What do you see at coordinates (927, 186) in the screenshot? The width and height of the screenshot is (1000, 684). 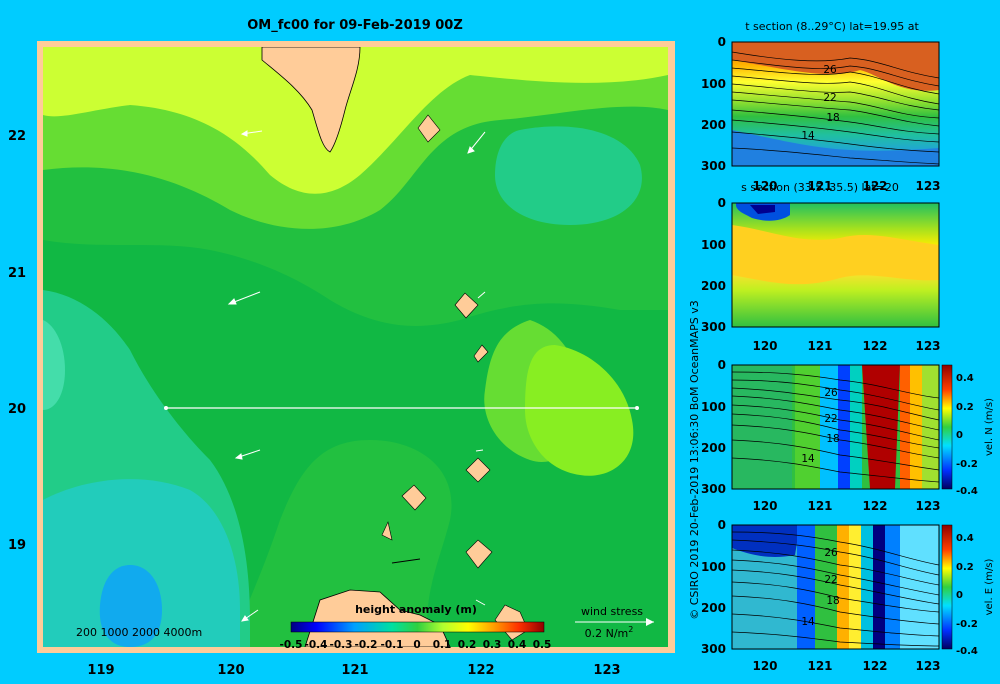 I see `s1-xtick: 123` at bounding box center [927, 186].